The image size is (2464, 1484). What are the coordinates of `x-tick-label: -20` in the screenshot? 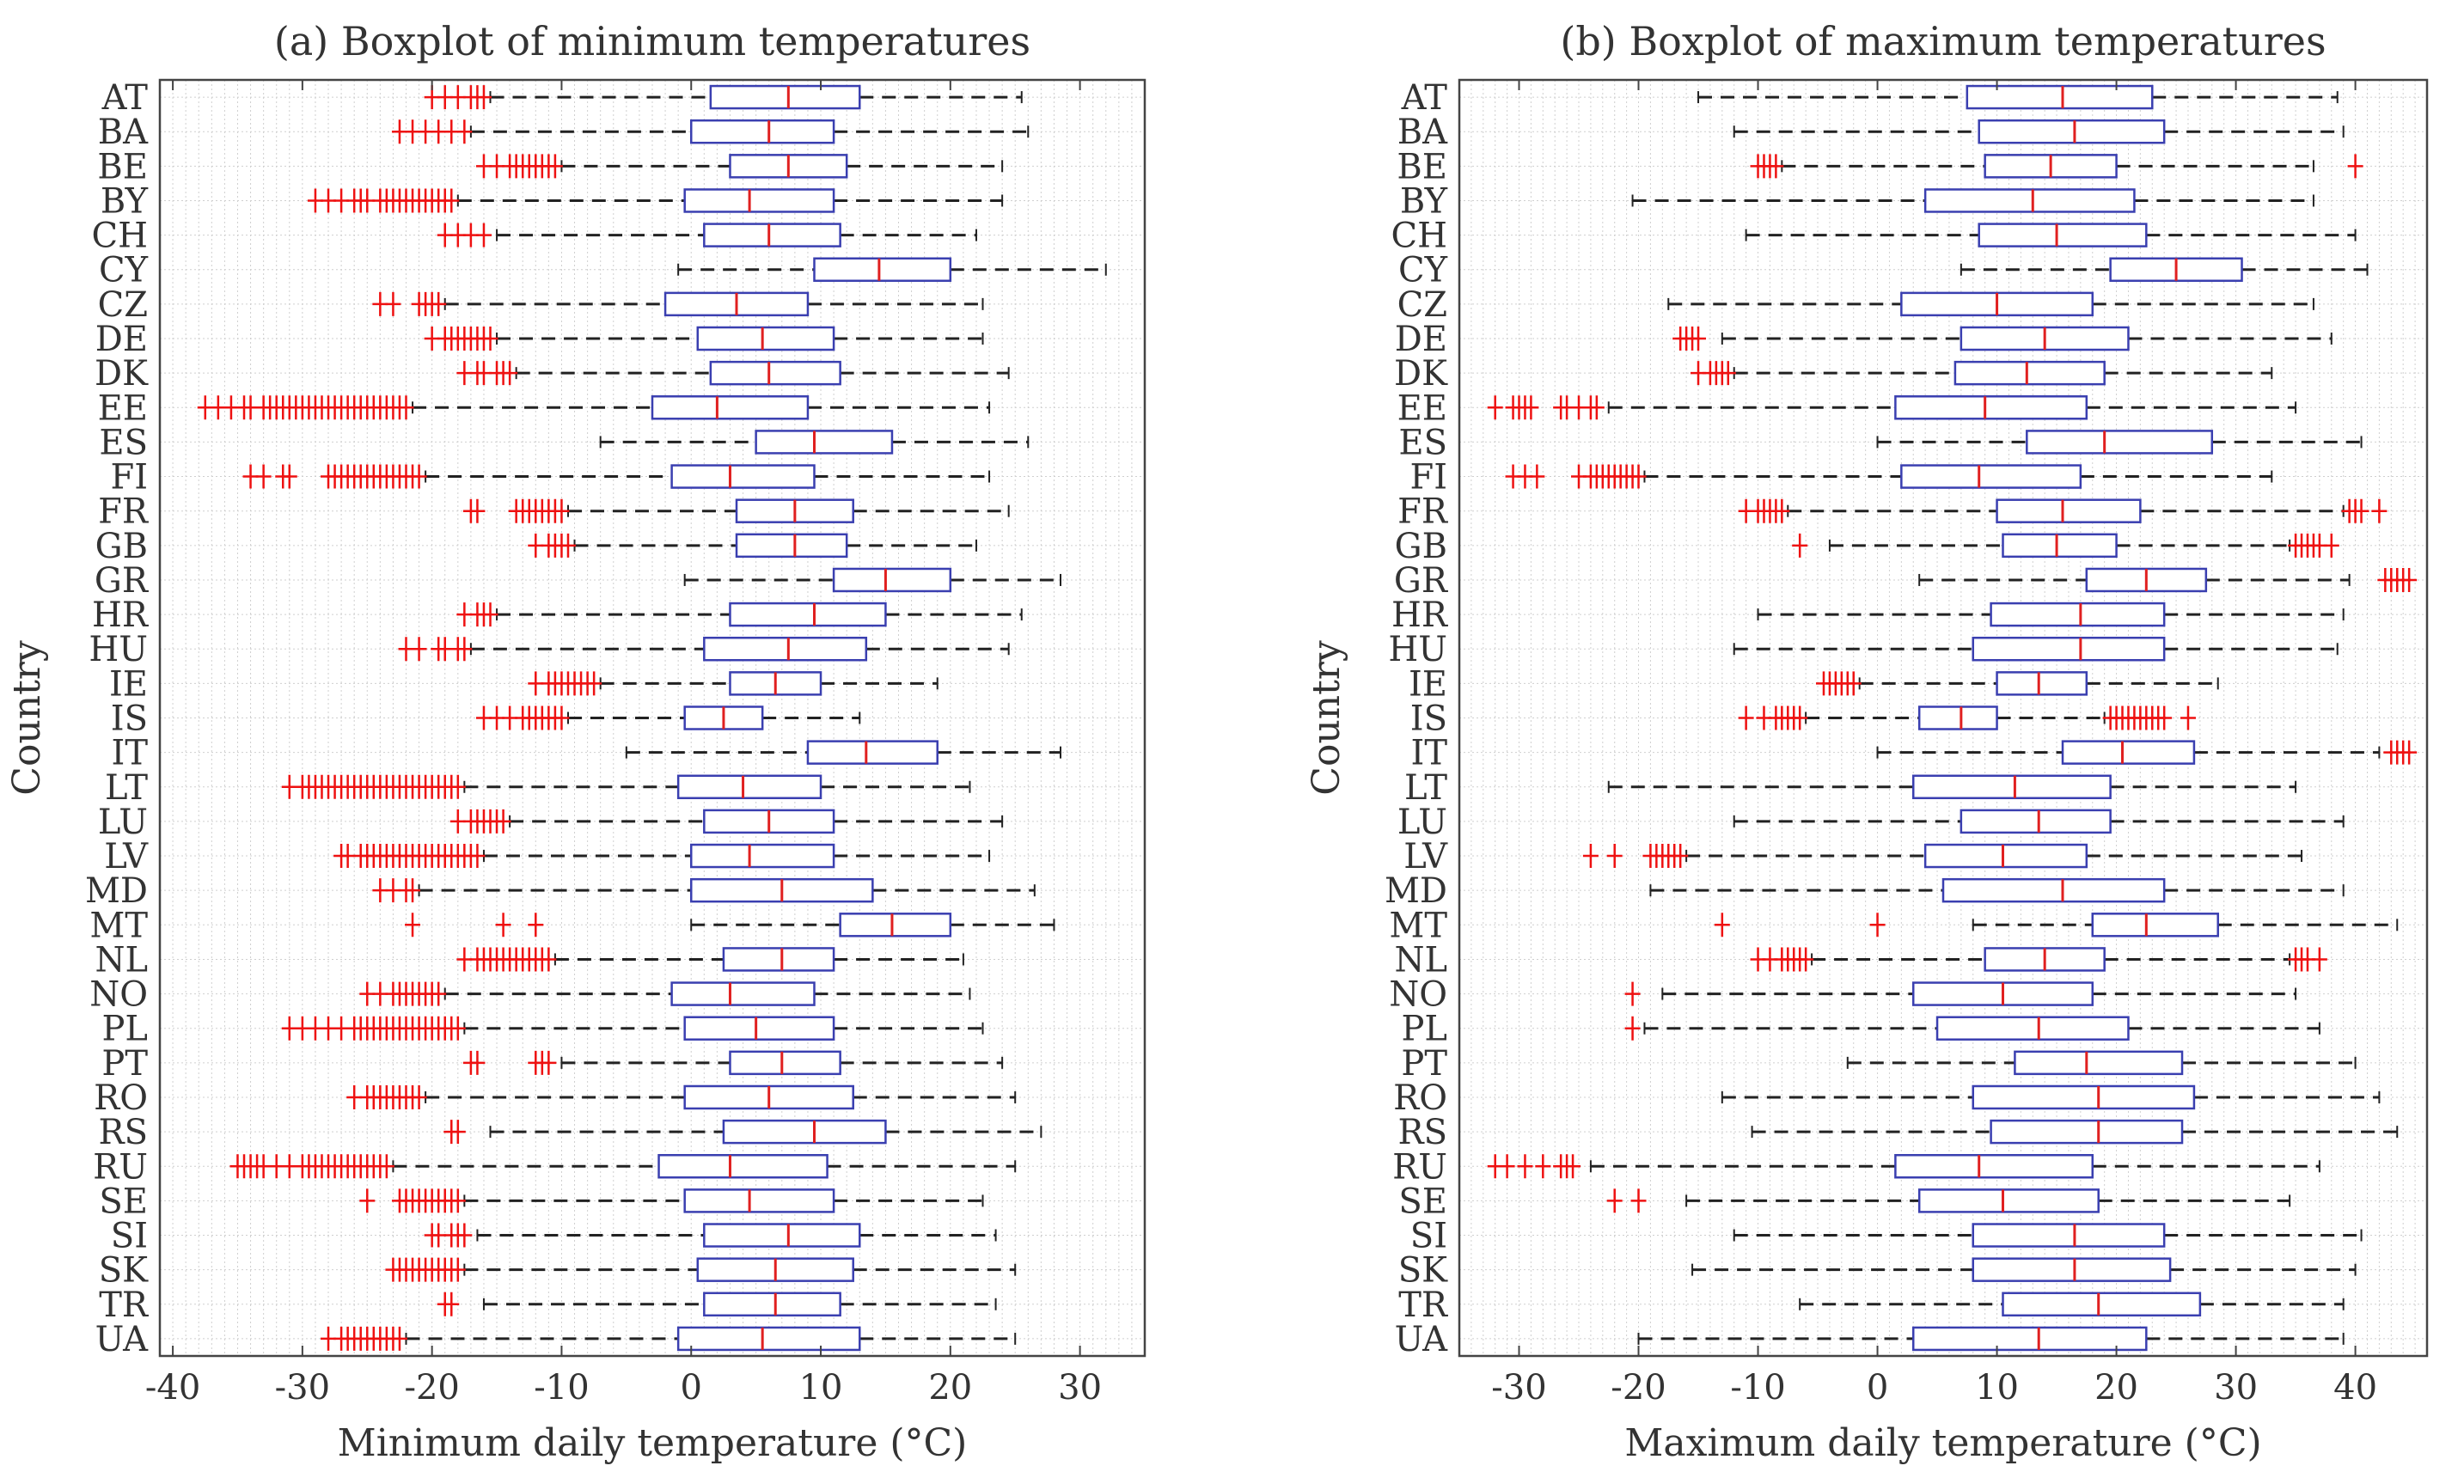 It's located at (431, 1388).